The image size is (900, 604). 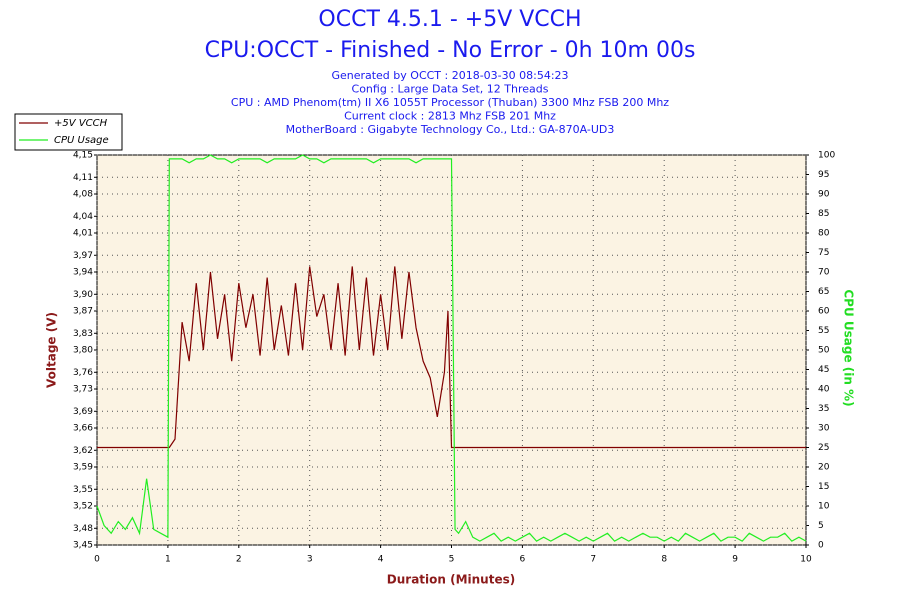 I want to click on y2-tick-label: 60, so click(x=824, y=312).